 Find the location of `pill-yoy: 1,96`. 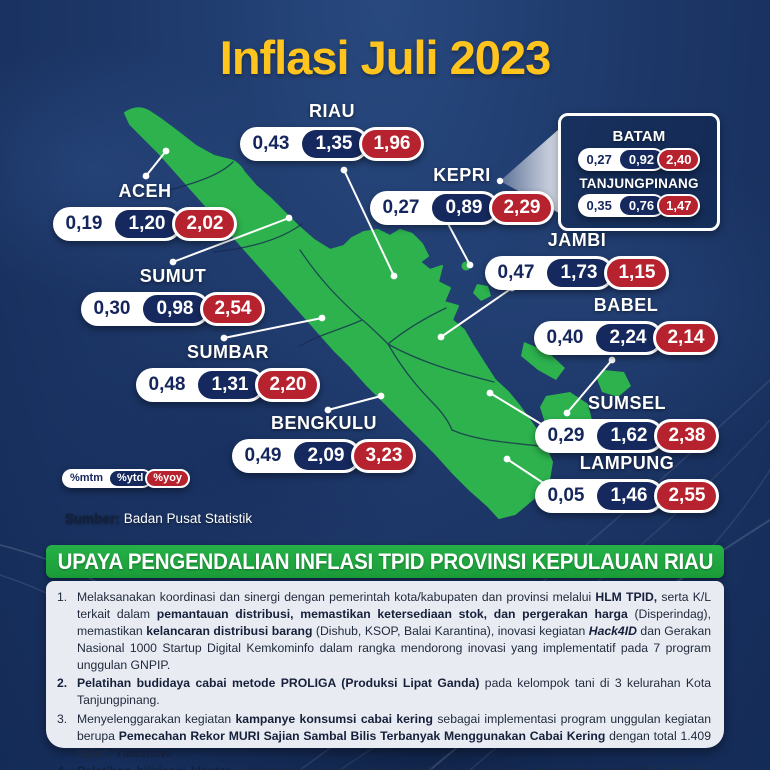

pill-yoy: 1,96 is located at coordinates (392, 144).